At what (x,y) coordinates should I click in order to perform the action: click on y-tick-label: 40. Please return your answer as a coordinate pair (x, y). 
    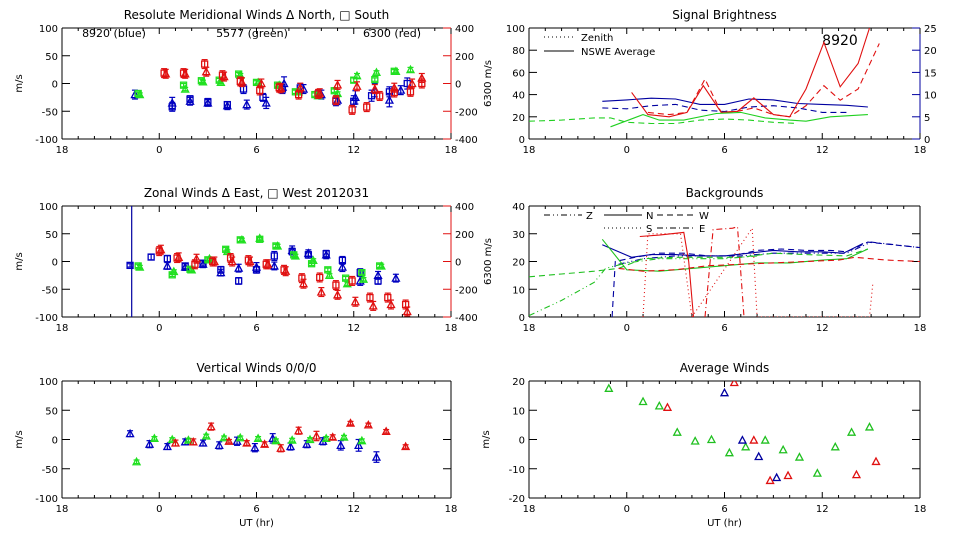
    Looking at the image, I should click on (518, 96).